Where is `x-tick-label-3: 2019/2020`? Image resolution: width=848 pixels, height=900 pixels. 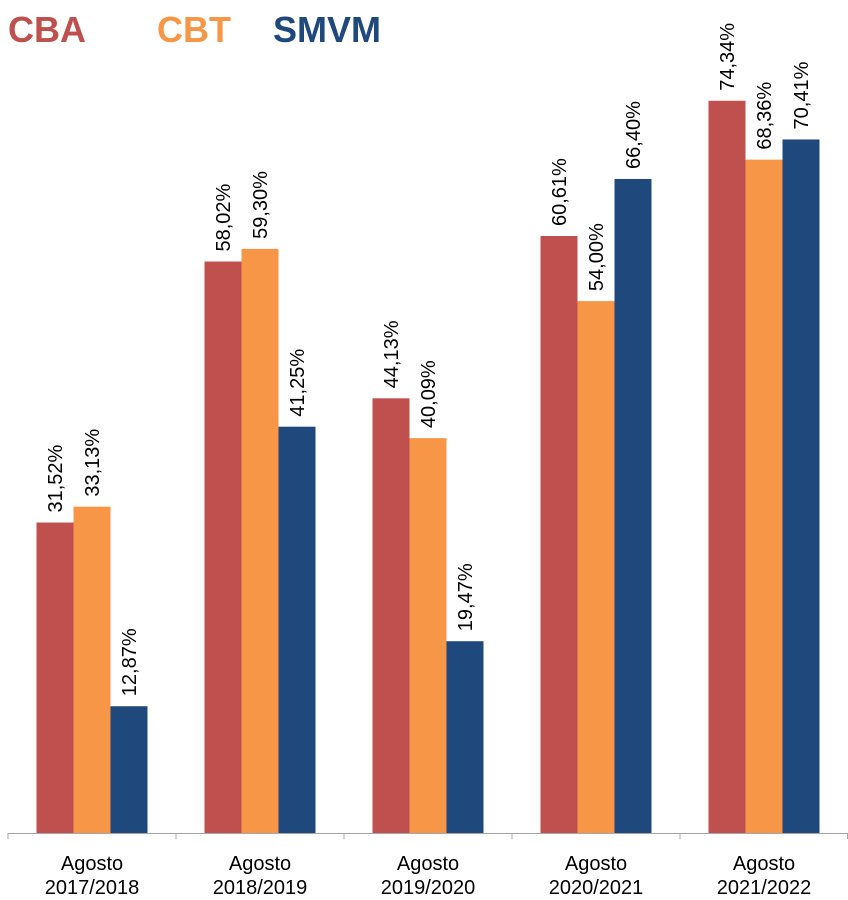
x-tick-label-3: 2019/2020 is located at coordinates (428, 888).